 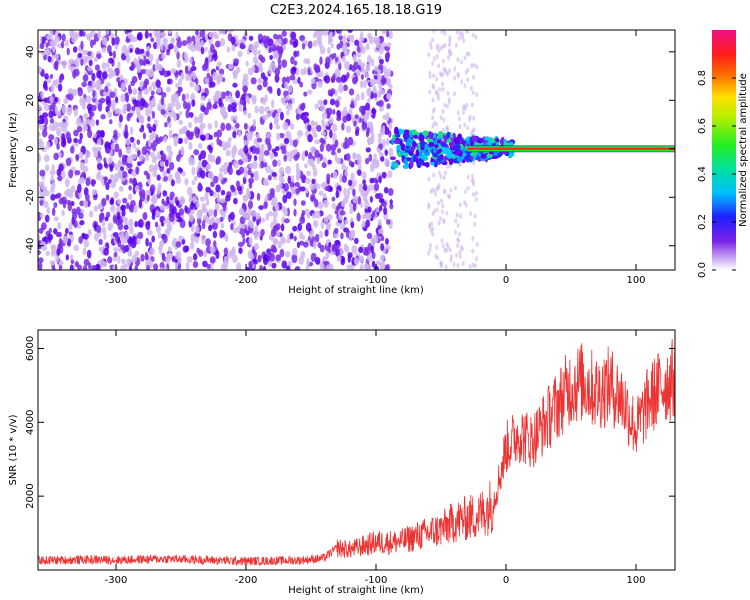 I want to click on colorbar-tick-label: 0.6, so click(x=702, y=126).